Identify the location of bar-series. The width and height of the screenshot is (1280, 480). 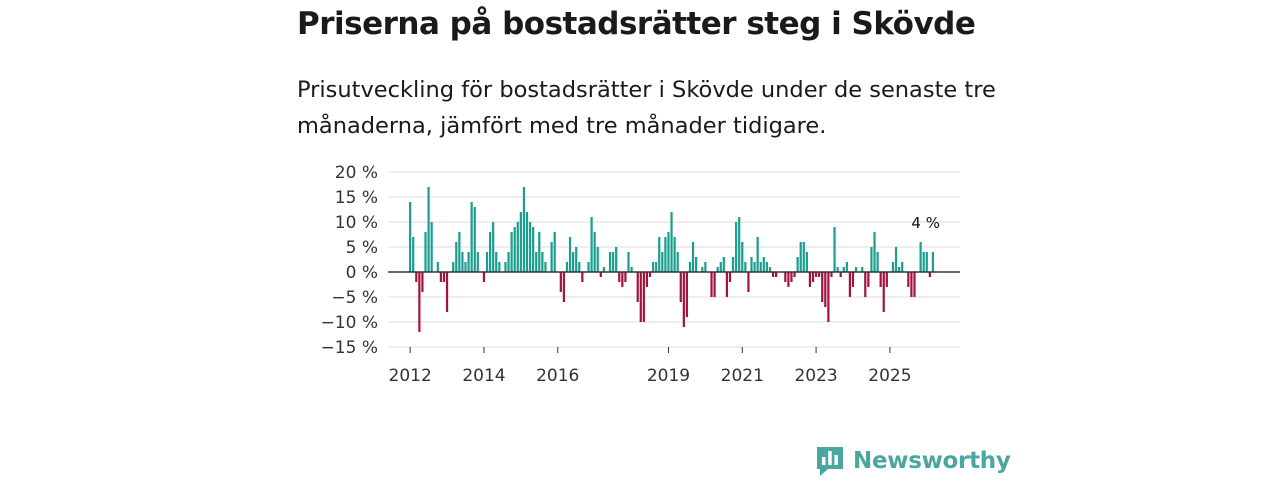
(672, 259).